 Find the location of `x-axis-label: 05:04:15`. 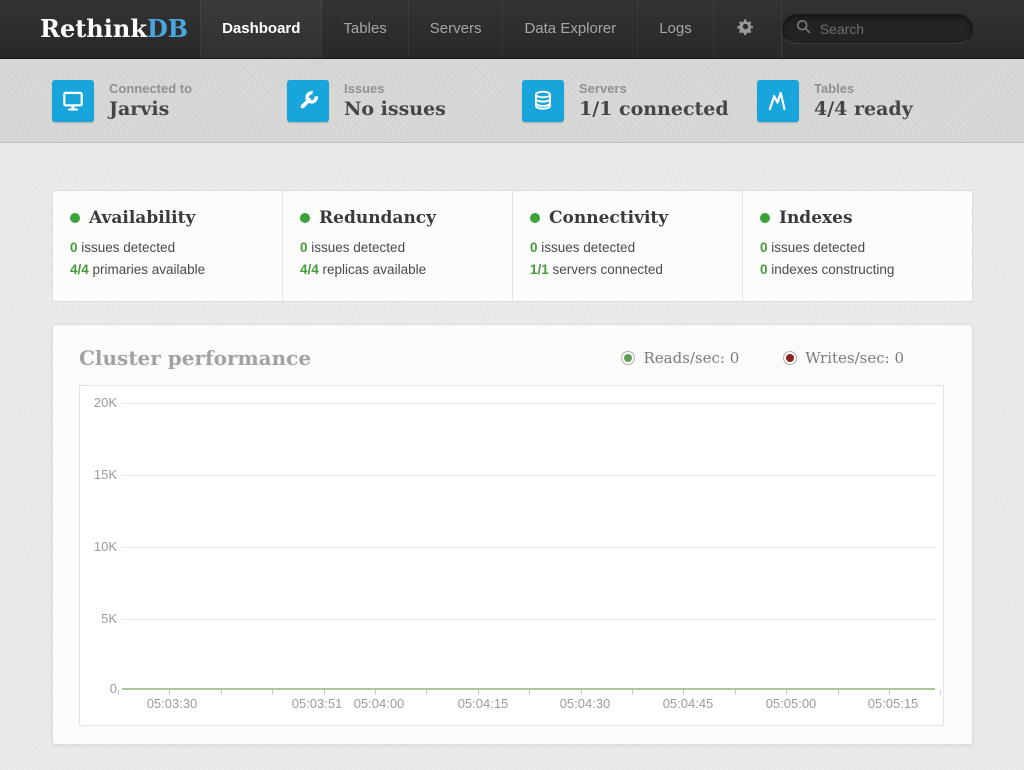

x-axis-label: 05:04:15 is located at coordinates (483, 703).